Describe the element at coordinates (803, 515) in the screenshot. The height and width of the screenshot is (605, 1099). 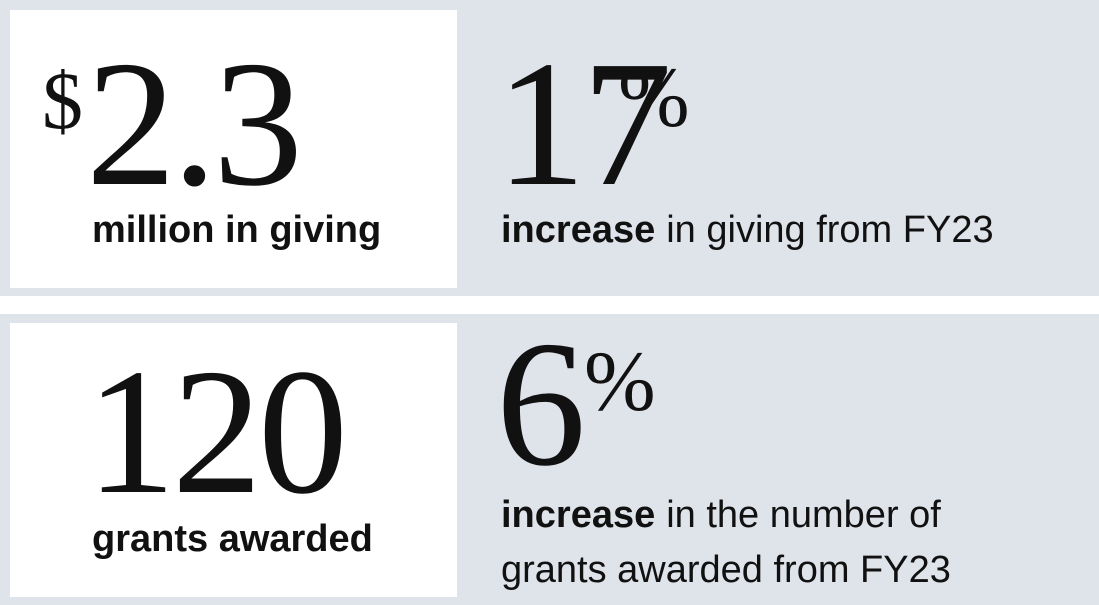
I see `caption-text: in the number of` at that location.